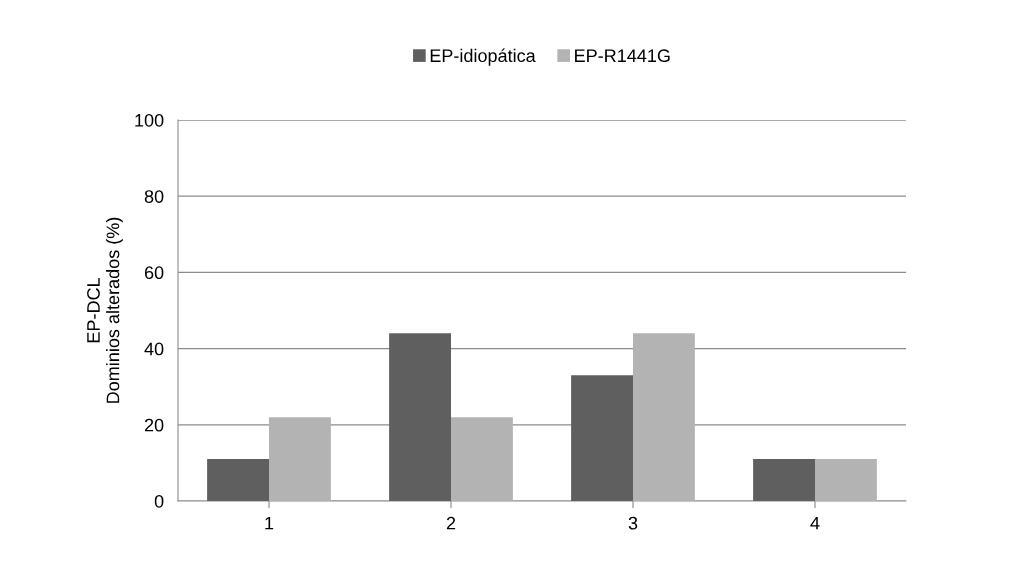  What do you see at coordinates (105, 310) in the screenshot?
I see `y-axis-title: EP-DCL Dominios alterados (%)` at bounding box center [105, 310].